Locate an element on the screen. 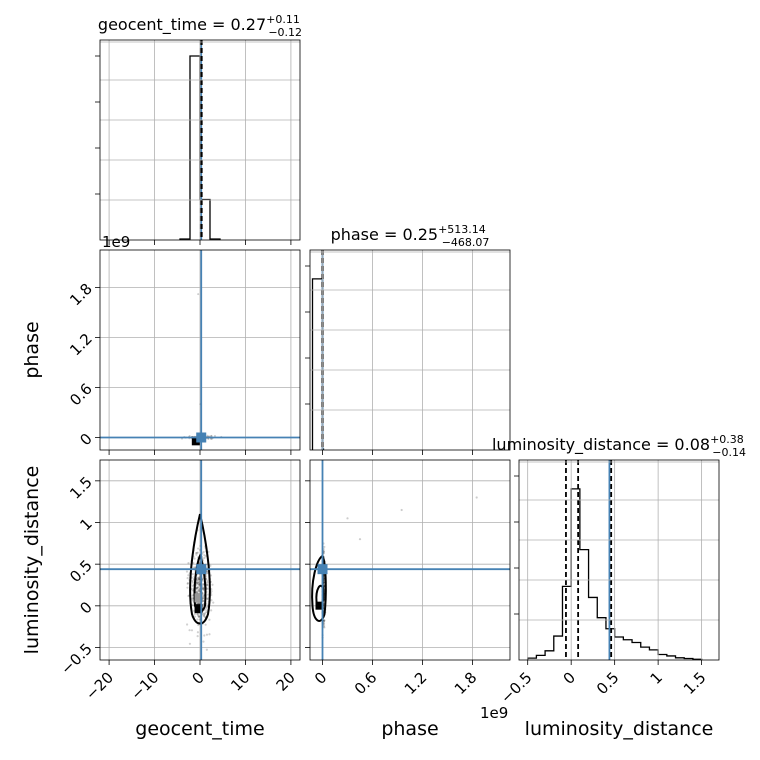  luminosity_distance_vs_phase-ygrid is located at coordinates (410, 564).